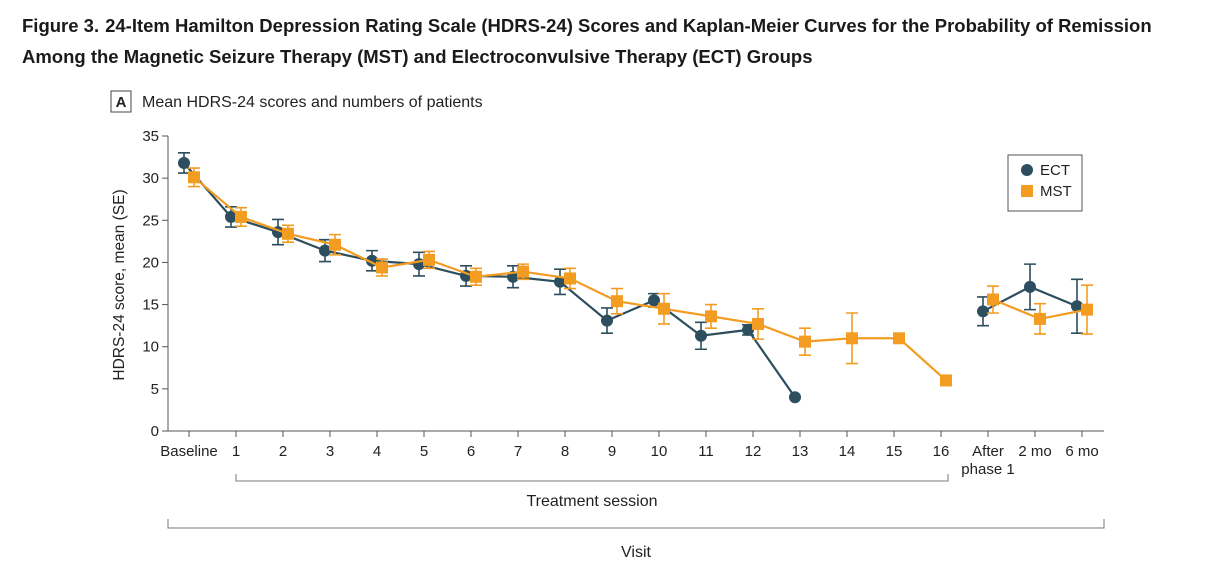  I want to click on x-tick-label: 8, so click(565, 451).